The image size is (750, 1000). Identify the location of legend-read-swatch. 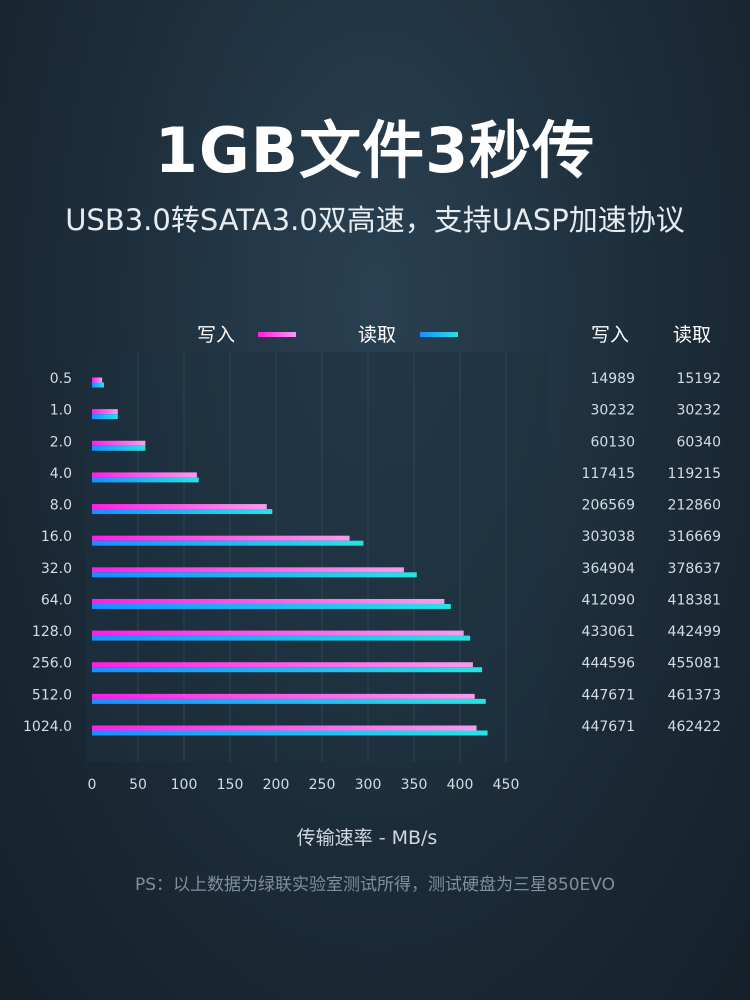
(439, 334).